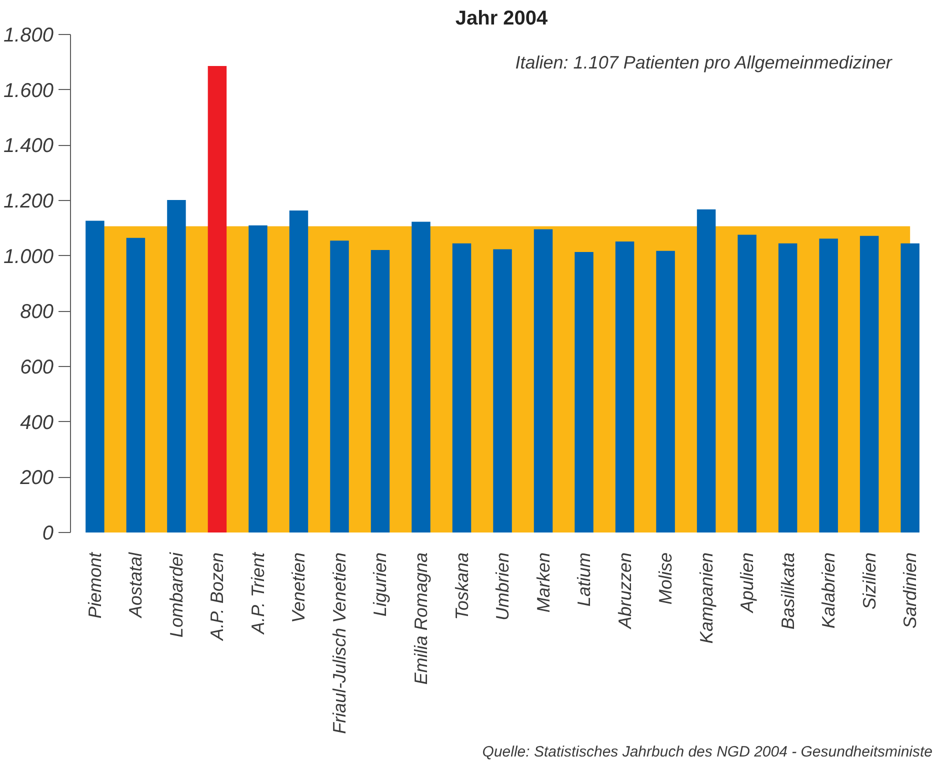  I want to click on x-tick-label: Friaul-Julisch Venetien, so click(339, 643).